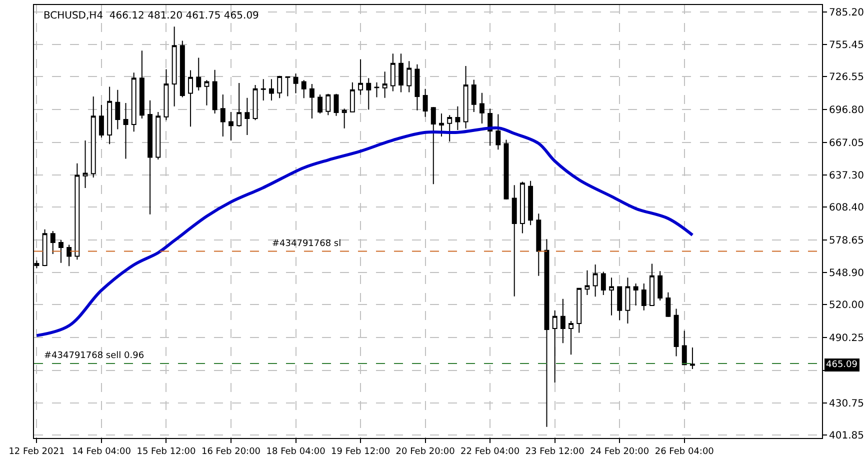 Image resolution: width=868 pixels, height=461 pixels. I want to click on x-tick-label: 23 Feb 12:00, so click(555, 451).